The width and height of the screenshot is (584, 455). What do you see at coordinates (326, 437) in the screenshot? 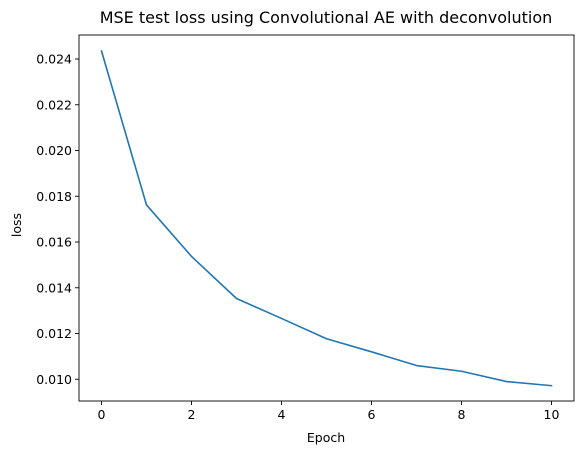
I see `x-axis-label: Epoch` at bounding box center [326, 437].